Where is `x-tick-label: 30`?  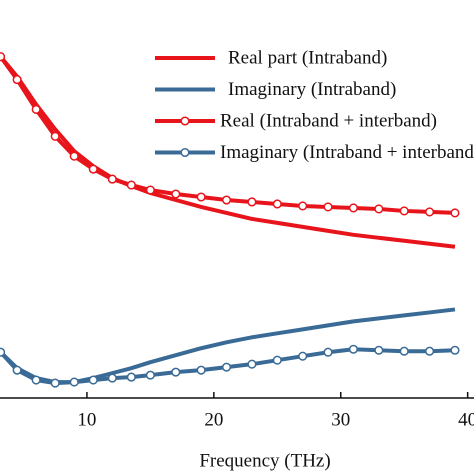 x-tick-label: 30 is located at coordinates (340, 419).